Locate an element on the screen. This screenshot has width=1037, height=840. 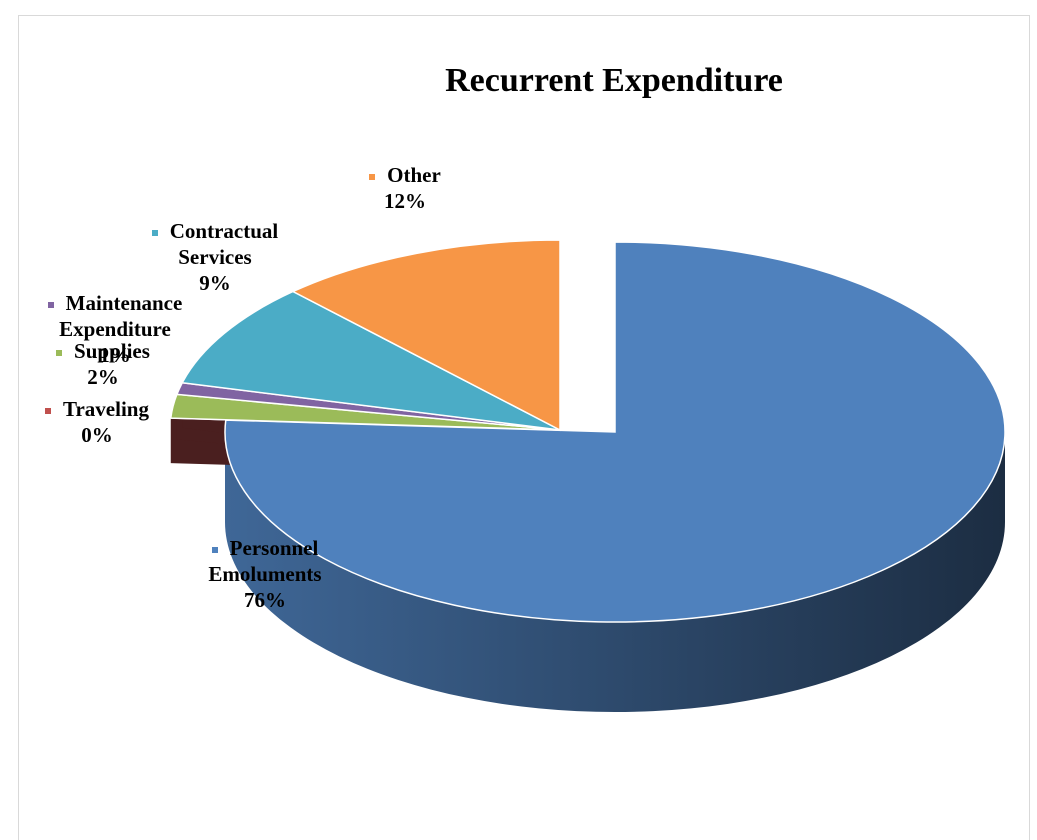
label-name: Traveling is located at coordinates (106, 409).